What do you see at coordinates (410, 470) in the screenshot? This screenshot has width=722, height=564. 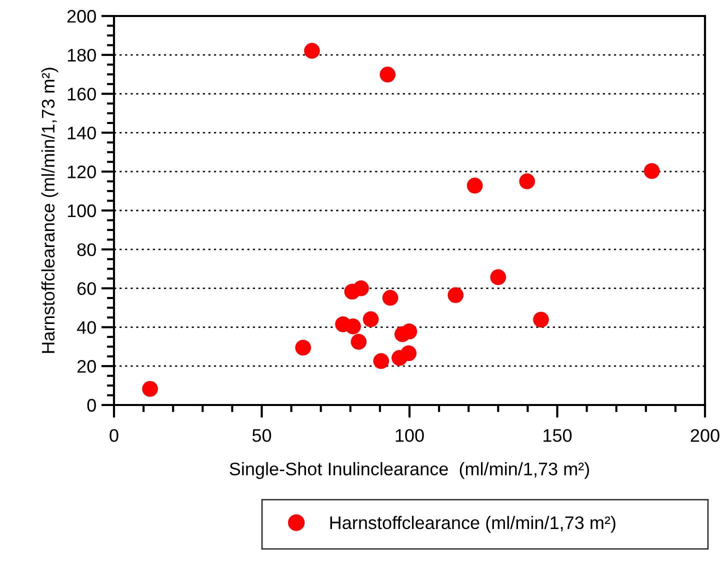 I see `x-axis-title: Single-Shot Inulinclearance (ml/min/1,73 m²)` at bounding box center [410, 470].